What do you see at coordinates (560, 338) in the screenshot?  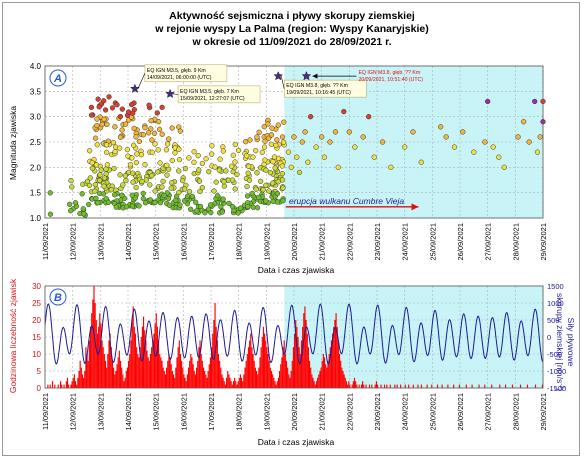 I see `panel-b-ylabel-right-2-main: skorupy ziemskiej [nm/s` at bounding box center [560, 338].